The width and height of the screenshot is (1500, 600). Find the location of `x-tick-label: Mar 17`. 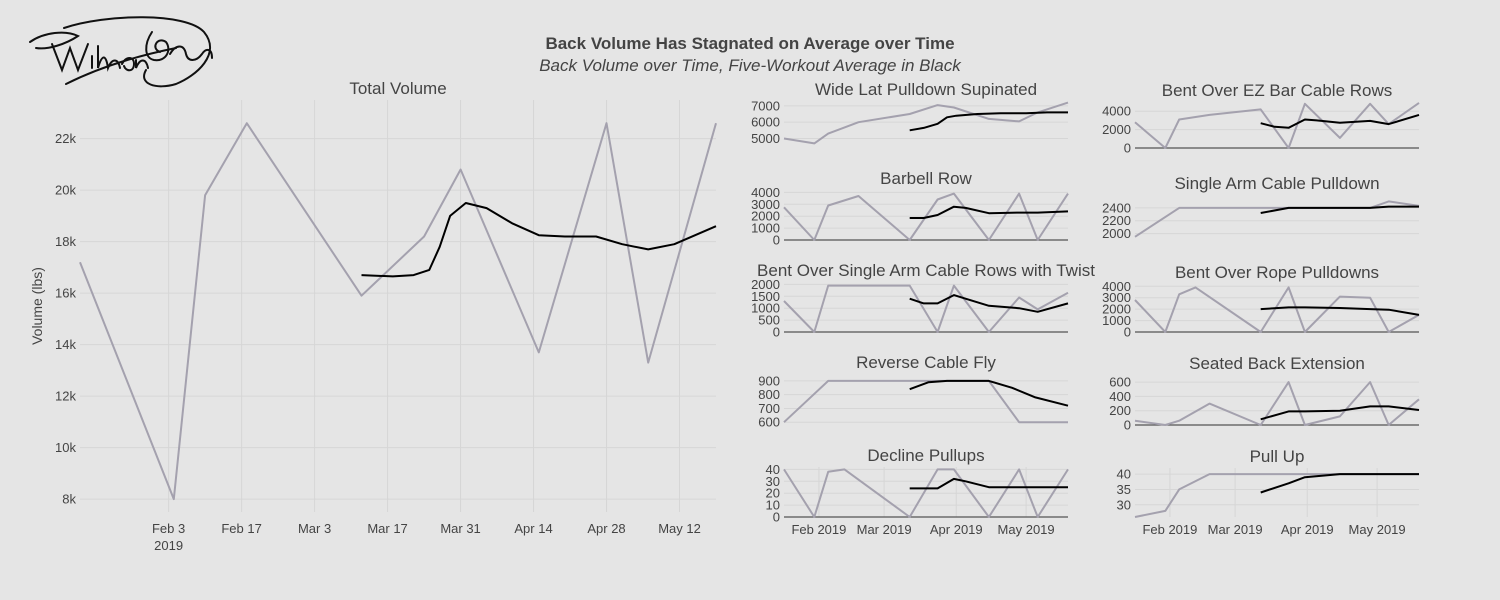

x-tick-label: Mar 17 is located at coordinates (387, 528).